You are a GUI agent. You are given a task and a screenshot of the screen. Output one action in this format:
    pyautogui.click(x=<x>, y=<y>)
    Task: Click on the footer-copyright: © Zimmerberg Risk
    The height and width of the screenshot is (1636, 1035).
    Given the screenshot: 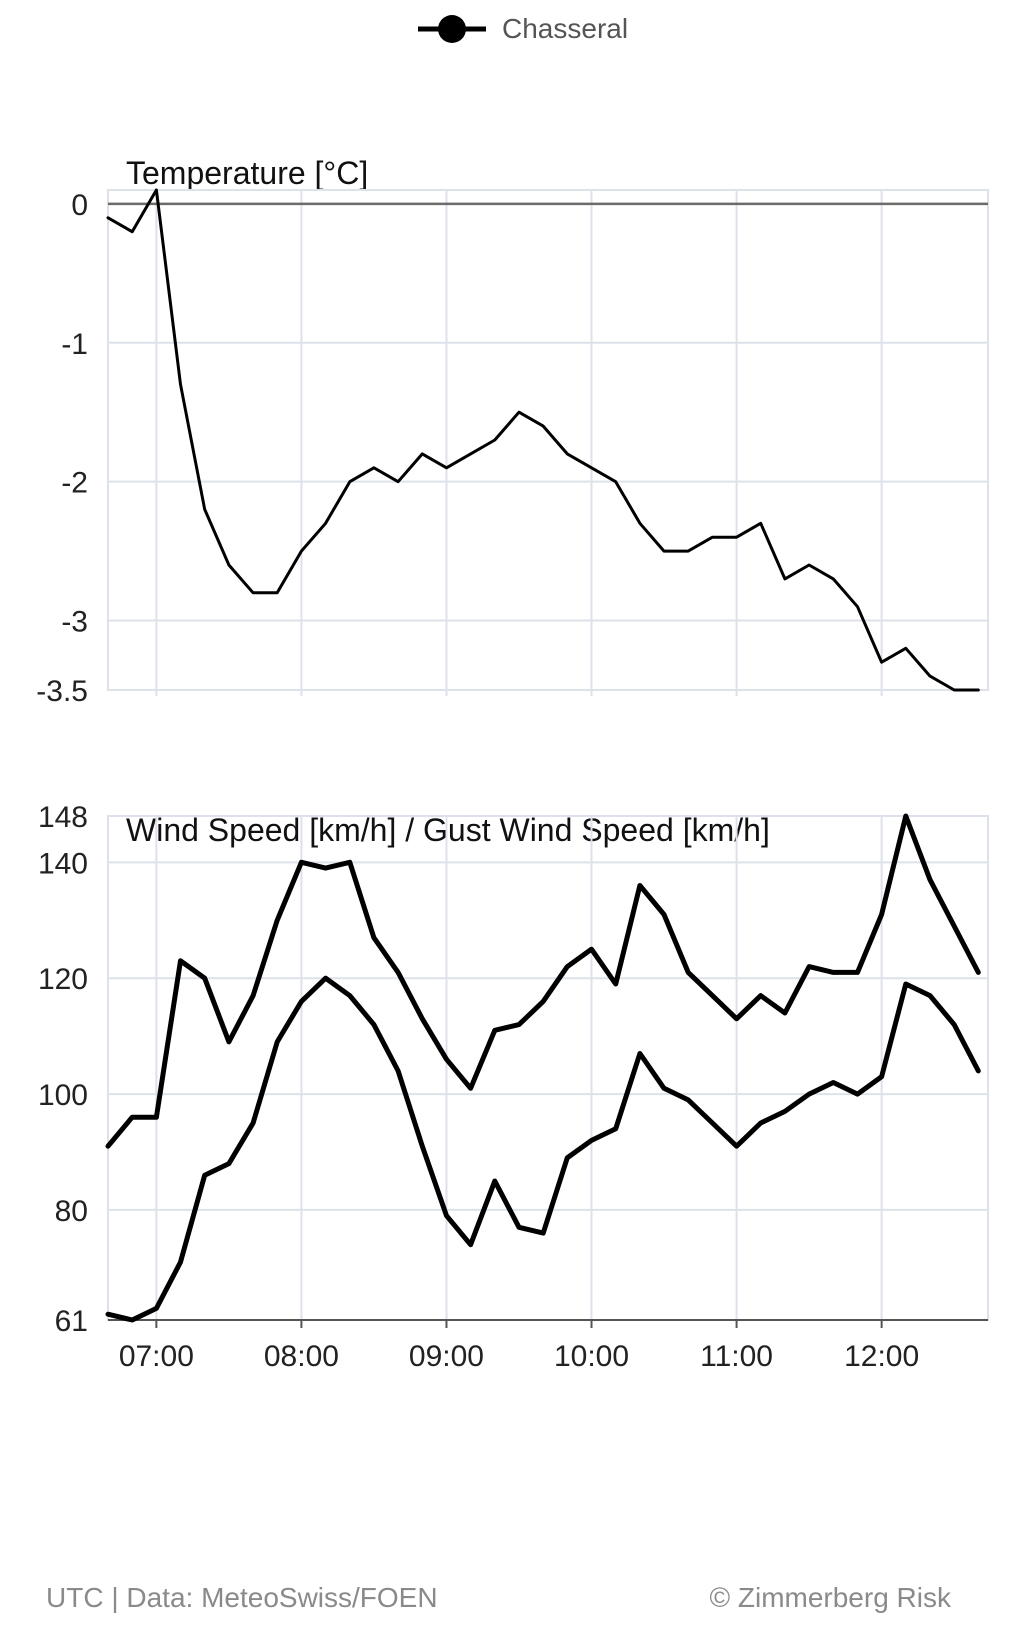 What is the action you would take?
    pyautogui.click(x=830, y=1597)
    